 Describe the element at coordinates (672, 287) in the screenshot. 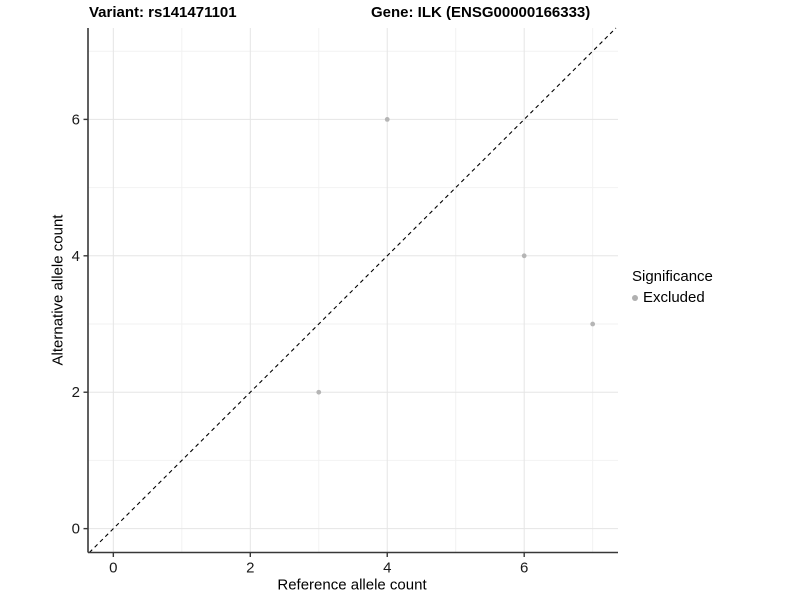

I see `legend: Significance Excluded` at that location.